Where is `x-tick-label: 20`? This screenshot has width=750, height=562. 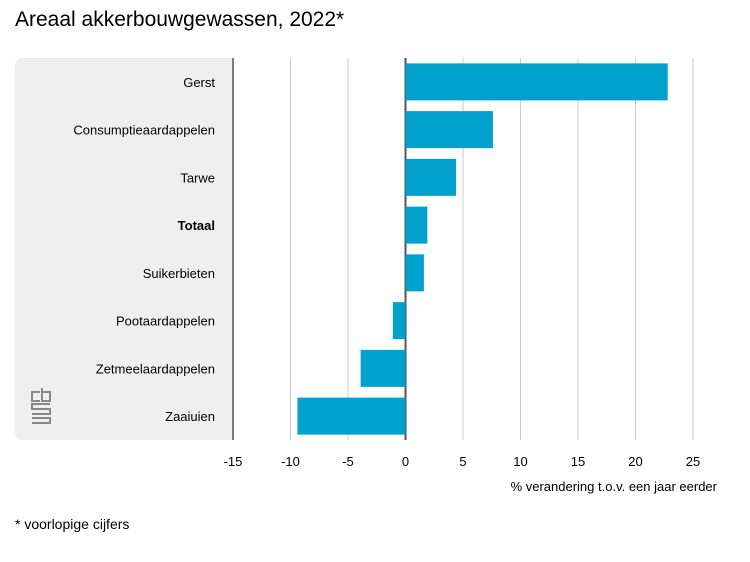 x-tick-label: 20 is located at coordinates (635, 461).